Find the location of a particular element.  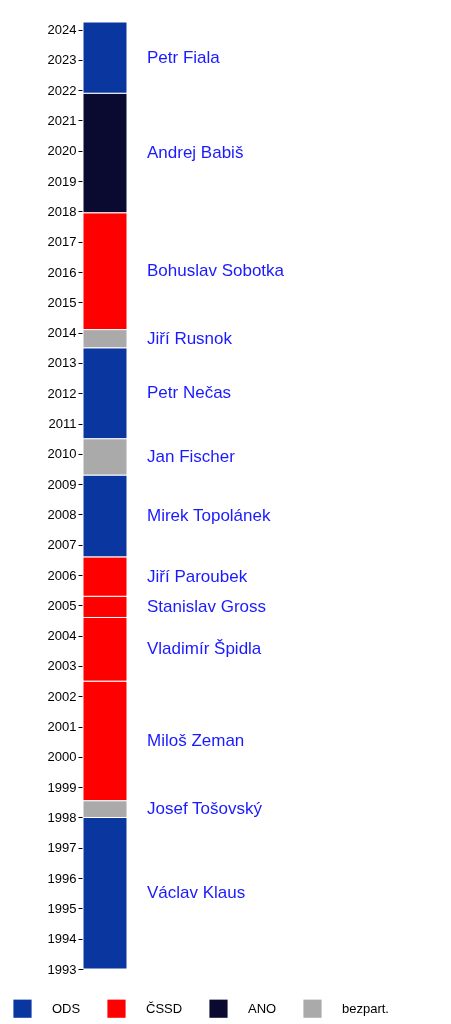

y-tick-label: 2015 is located at coordinates (62, 302).